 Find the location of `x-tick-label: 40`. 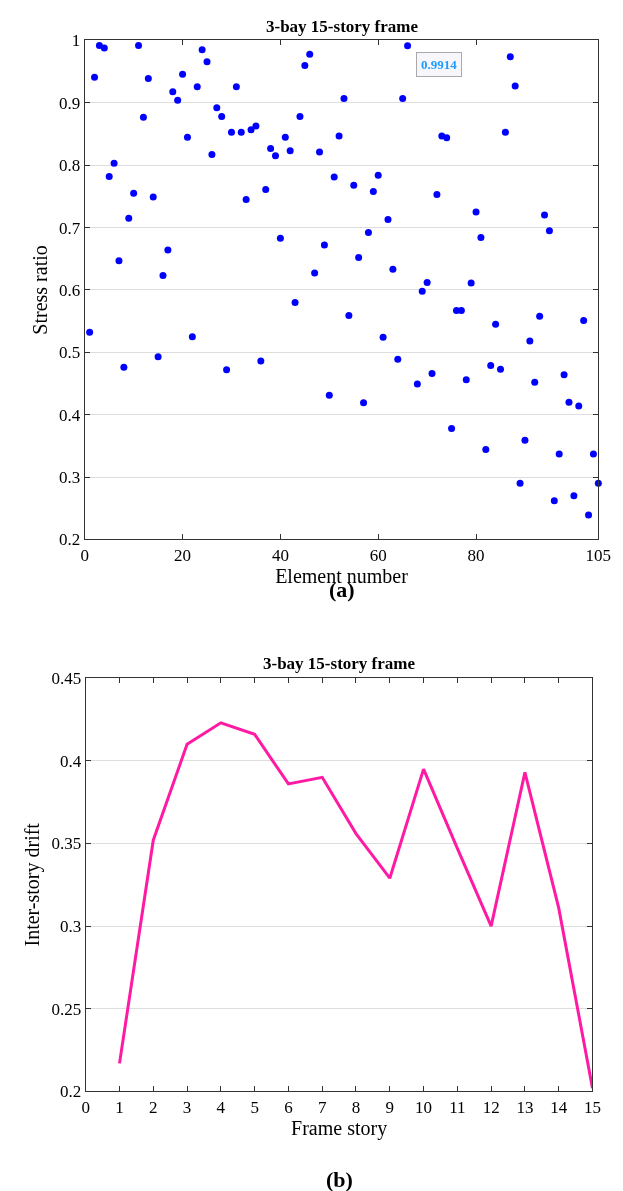

x-tick-label: 40 is located at coordinates (280, 555).